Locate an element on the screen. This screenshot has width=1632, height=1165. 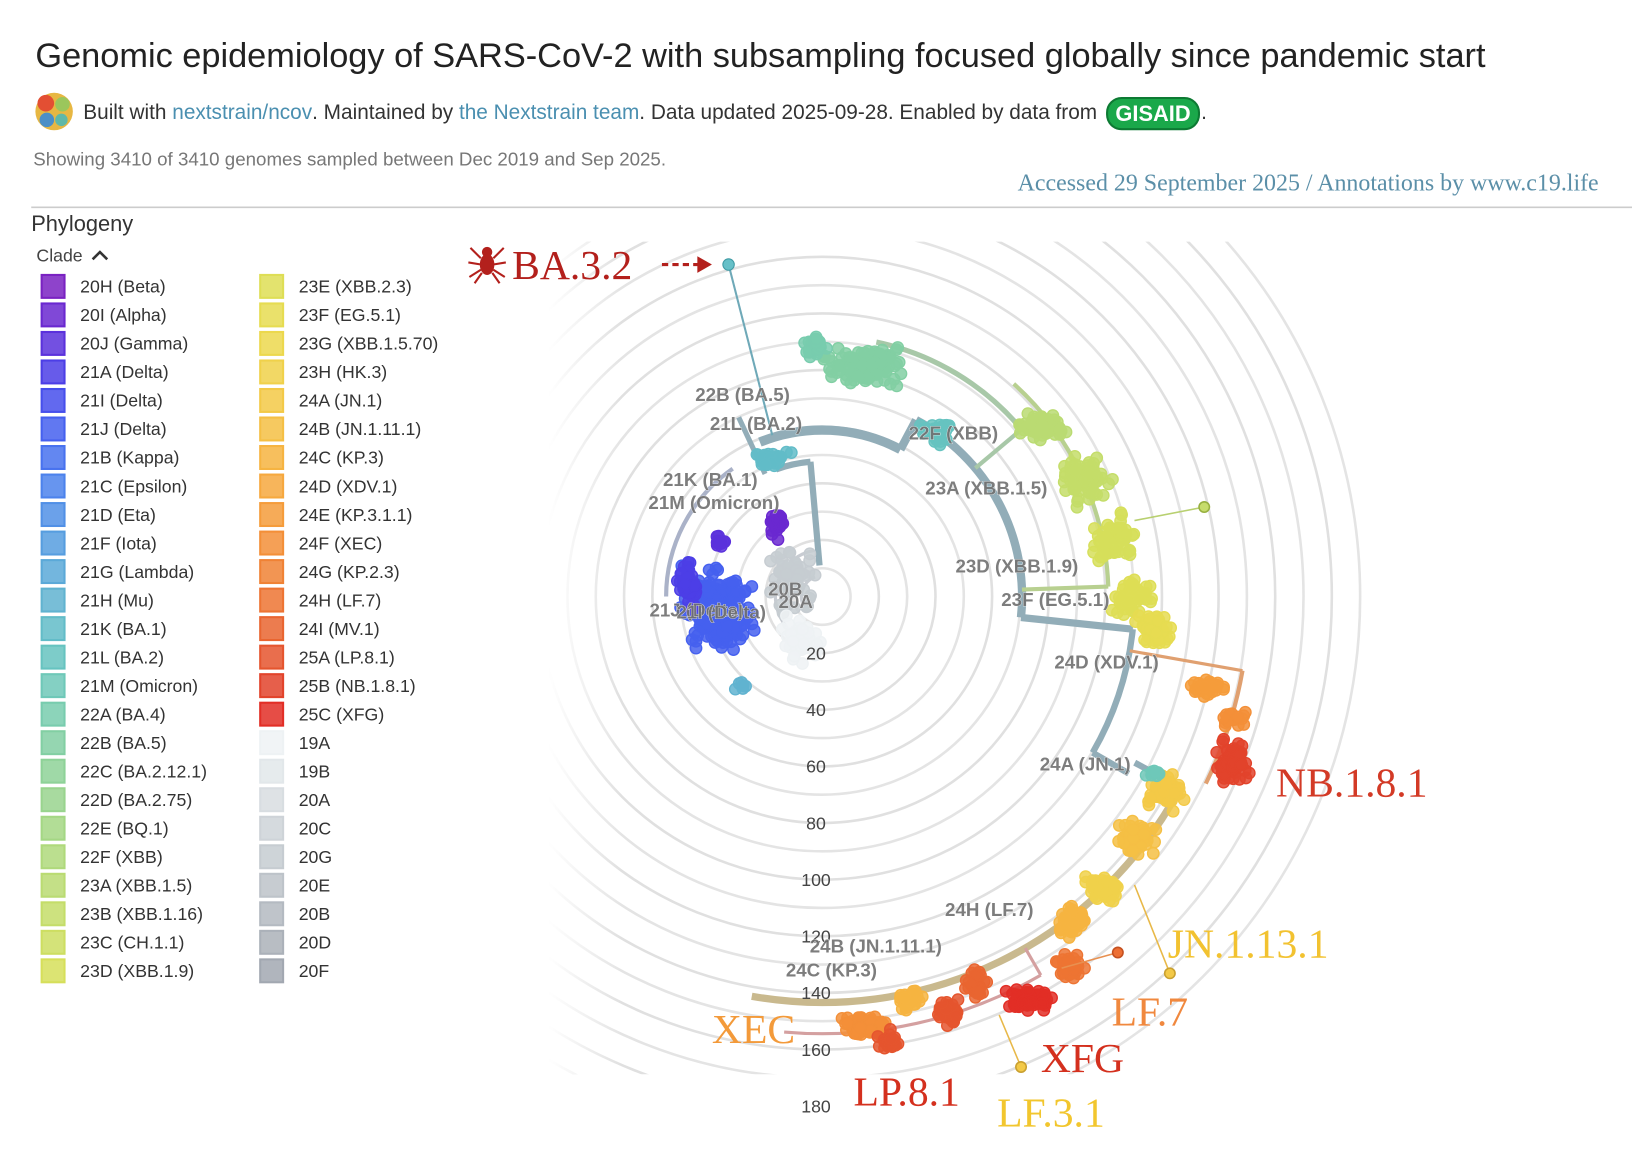
legend-label: 22F (XBB) is located at coordinates (121, 857).